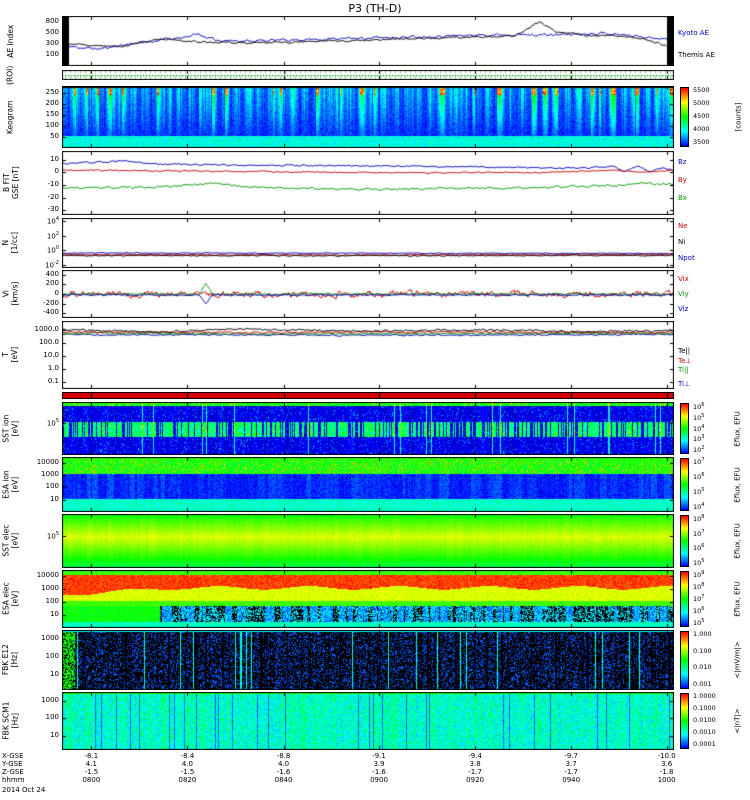 The image size is (750, 800). I want to click on ylabel-text: Keogram, so click(10, 117).